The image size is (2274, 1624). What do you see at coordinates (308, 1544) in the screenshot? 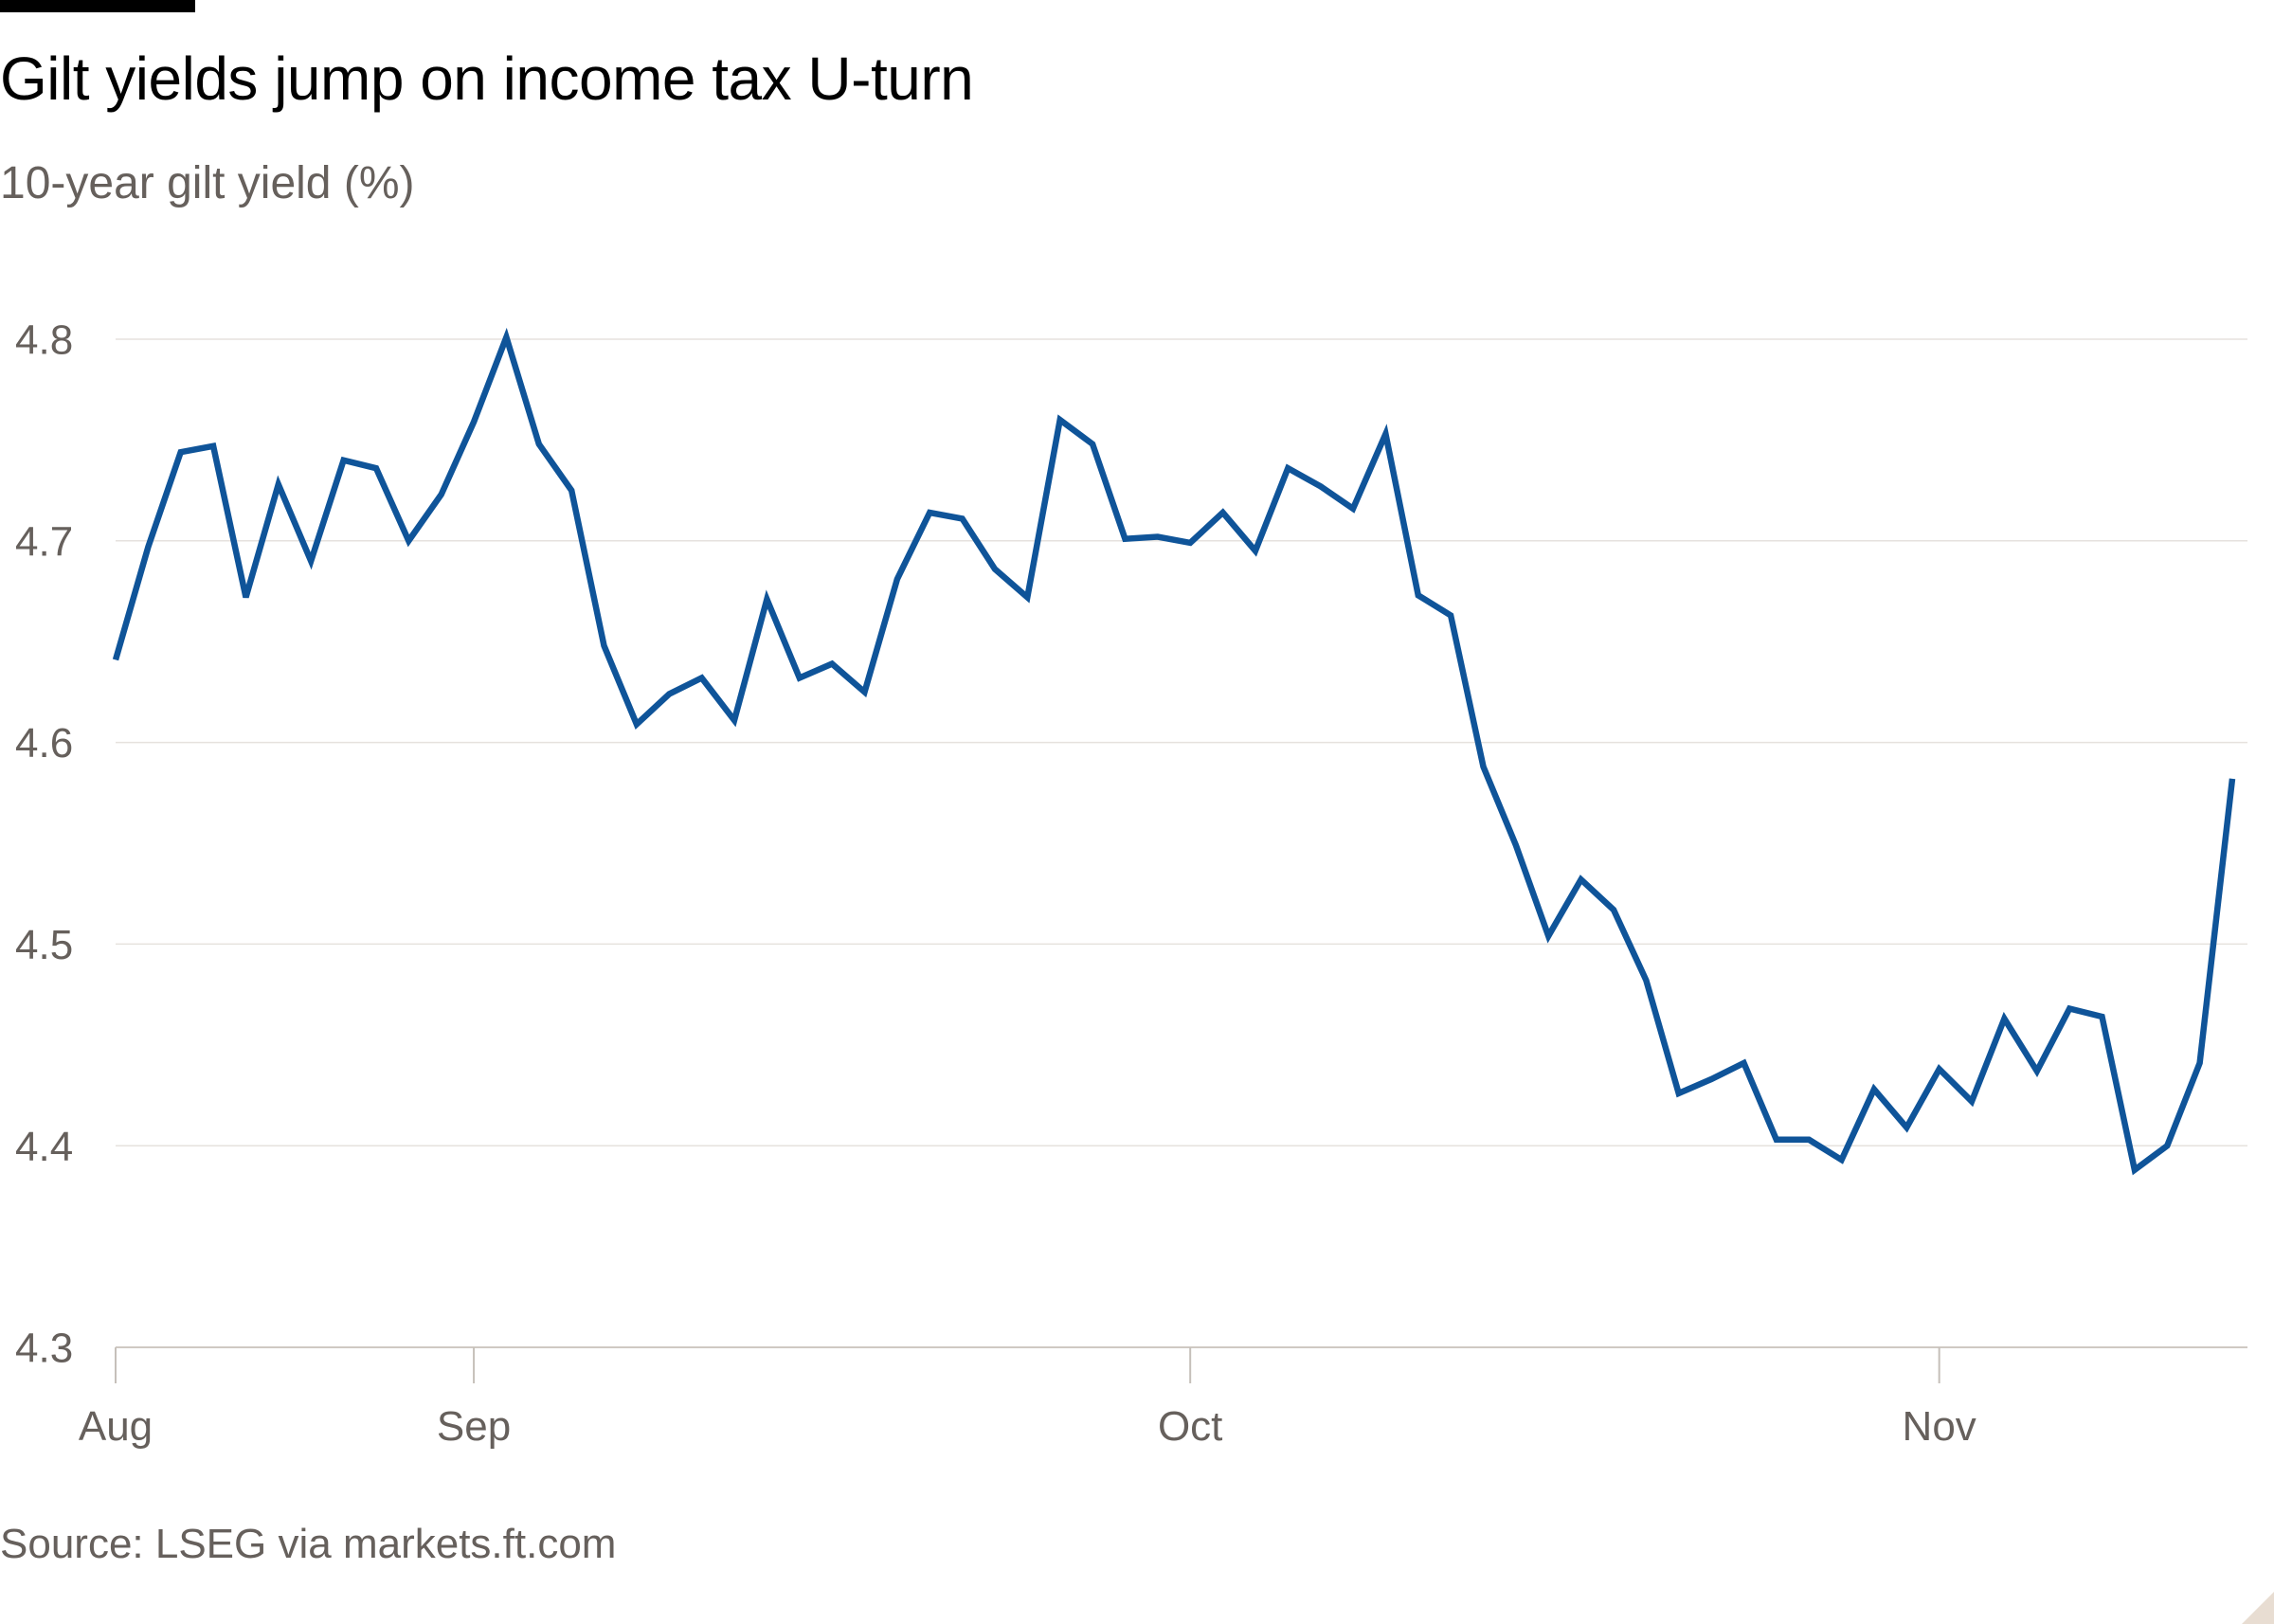
I see `source-note: Source: LSEG via markets.ft.com` at bounding box center [308, 1544].